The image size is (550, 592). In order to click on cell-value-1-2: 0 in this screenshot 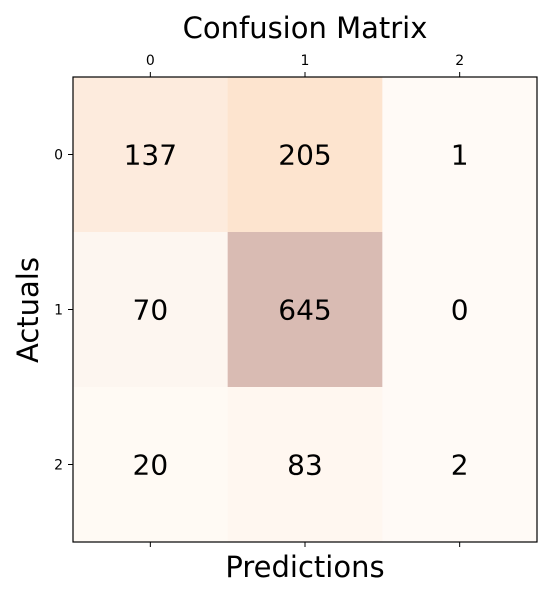, I will do `click(460, 310)`.